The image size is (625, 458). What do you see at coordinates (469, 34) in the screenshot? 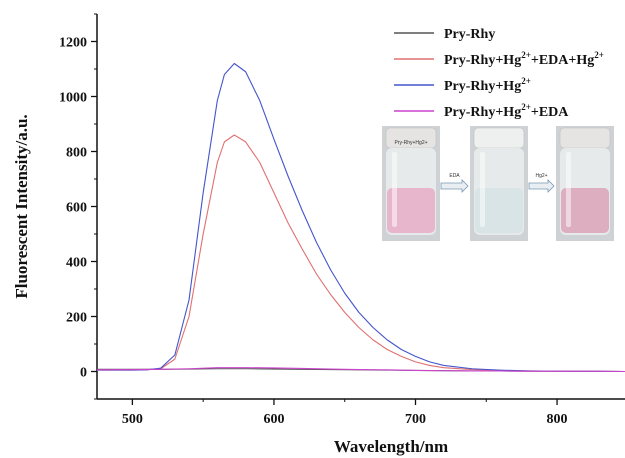
I see `legend-label-1: Pry-Rhy` at bounding box center [469, 34].